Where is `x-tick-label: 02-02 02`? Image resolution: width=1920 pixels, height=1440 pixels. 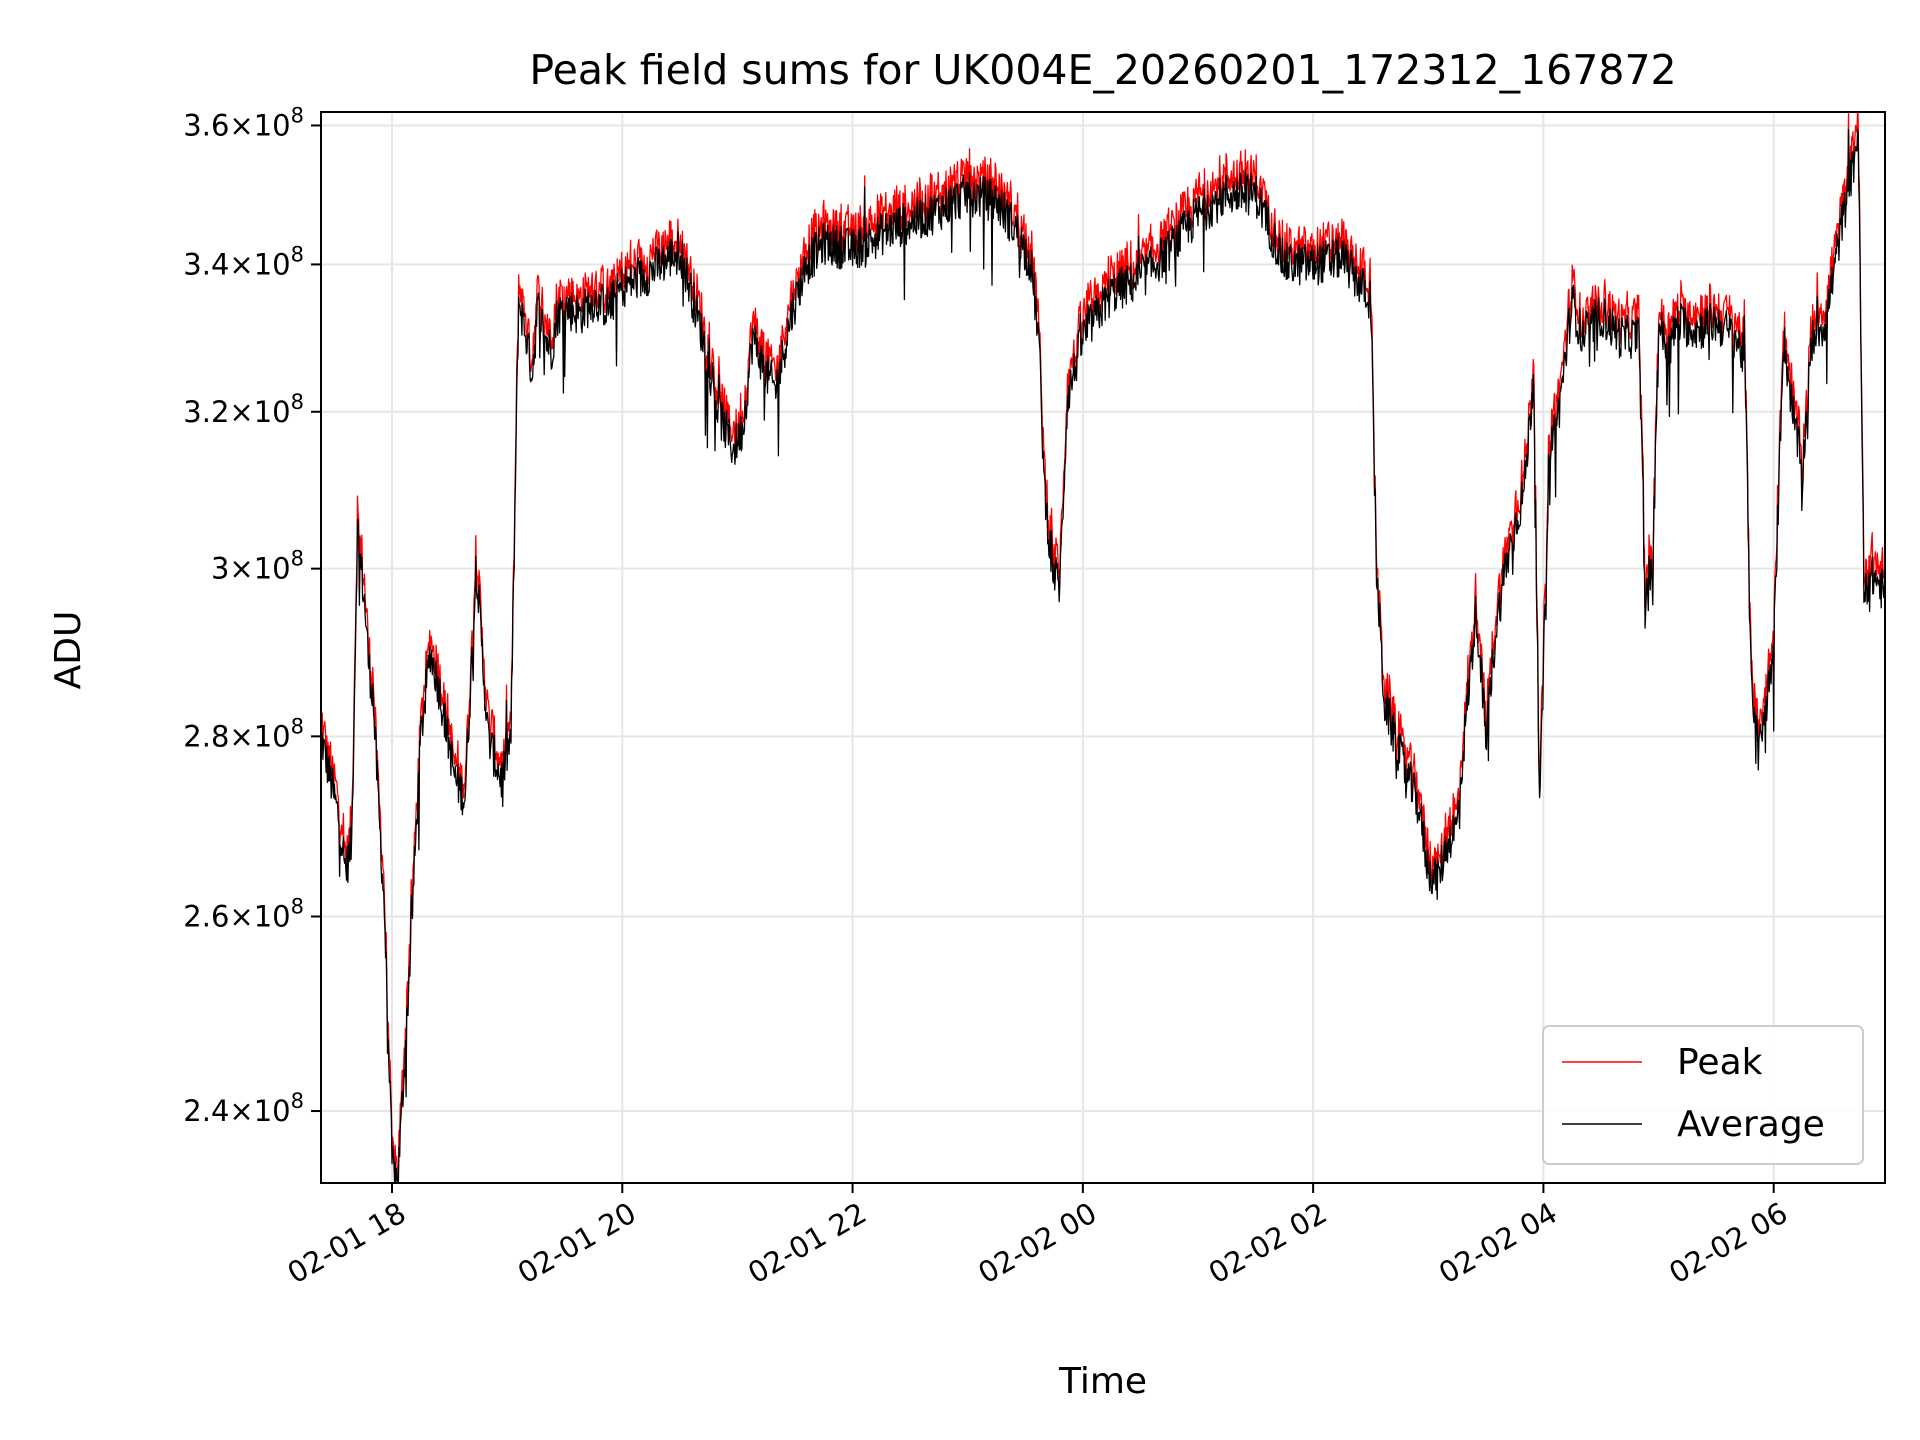 x-tick-label: 02-02 02 is located at coordinates (1268, 1243).